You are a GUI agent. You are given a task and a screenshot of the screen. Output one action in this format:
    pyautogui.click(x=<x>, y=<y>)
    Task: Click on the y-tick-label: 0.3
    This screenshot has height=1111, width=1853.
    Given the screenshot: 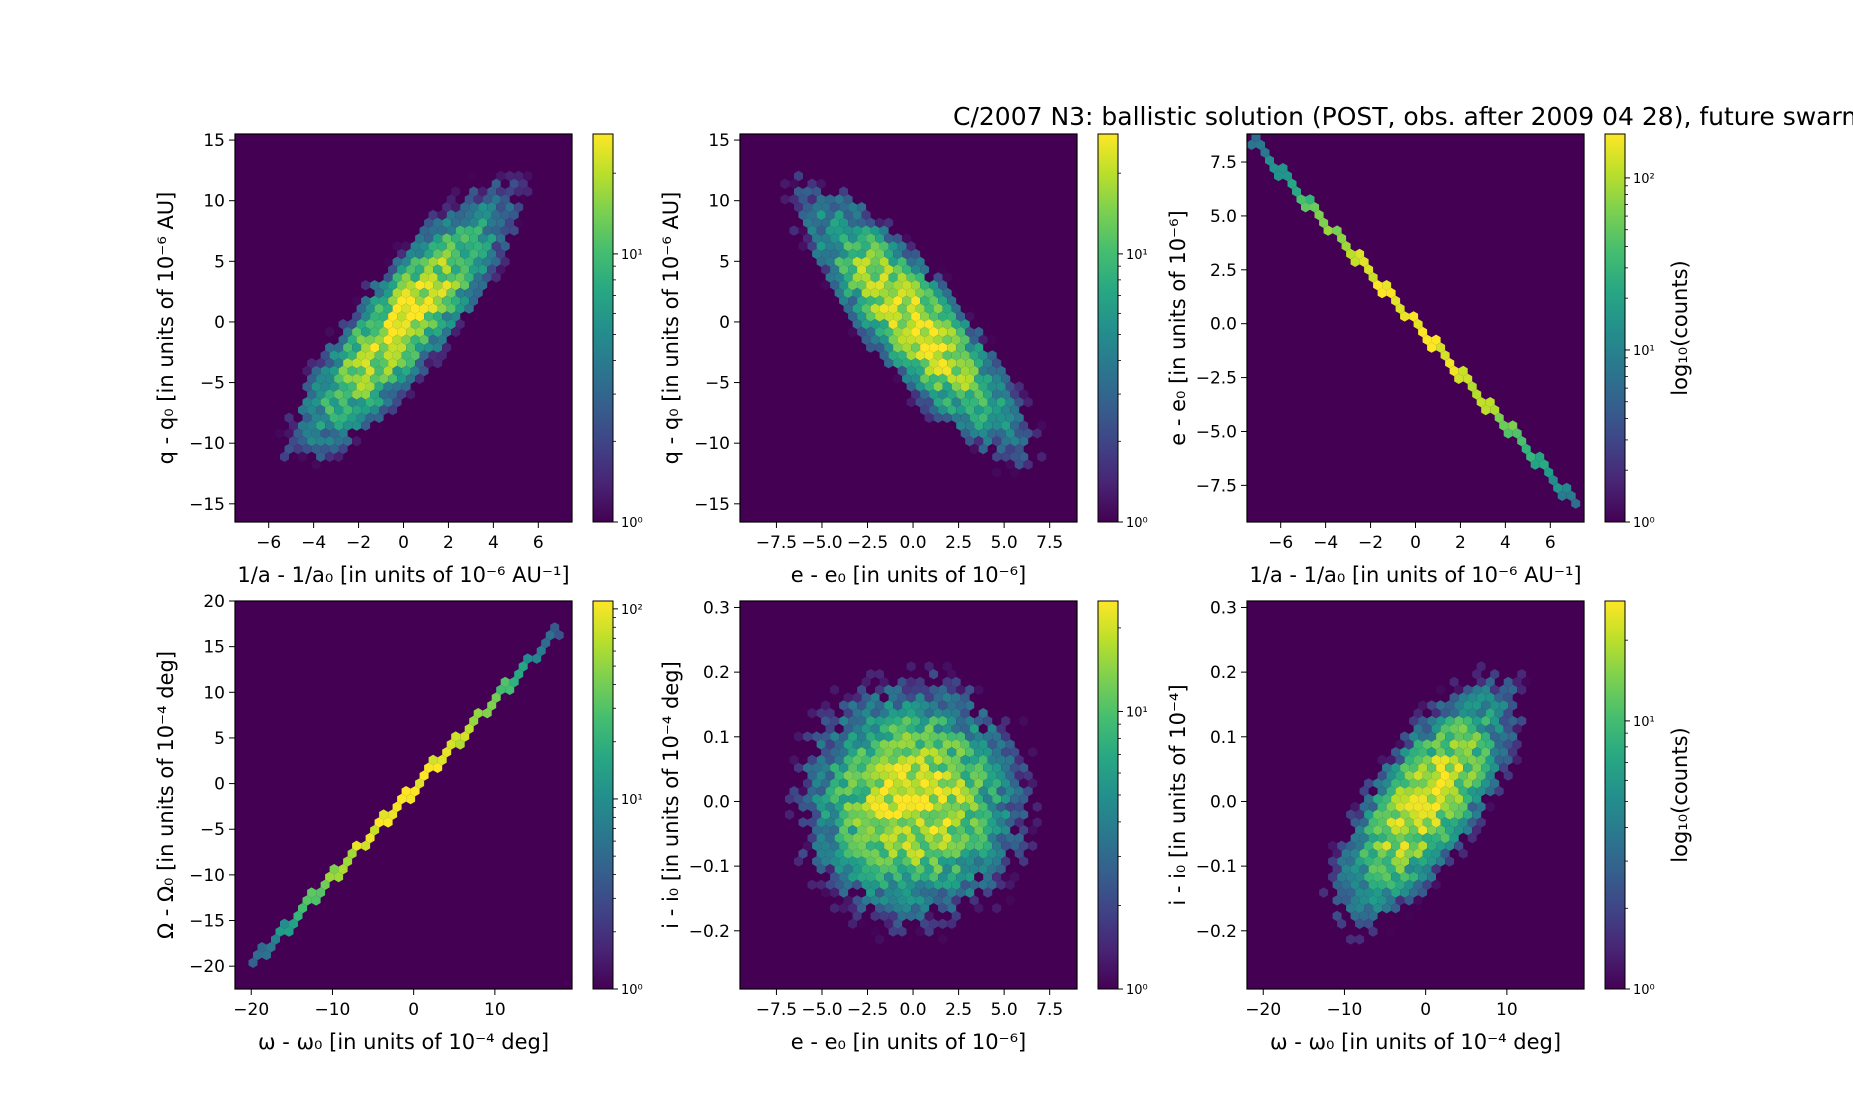 What is the action you would take?
    pyautogui.click(x=716, y=608)
    